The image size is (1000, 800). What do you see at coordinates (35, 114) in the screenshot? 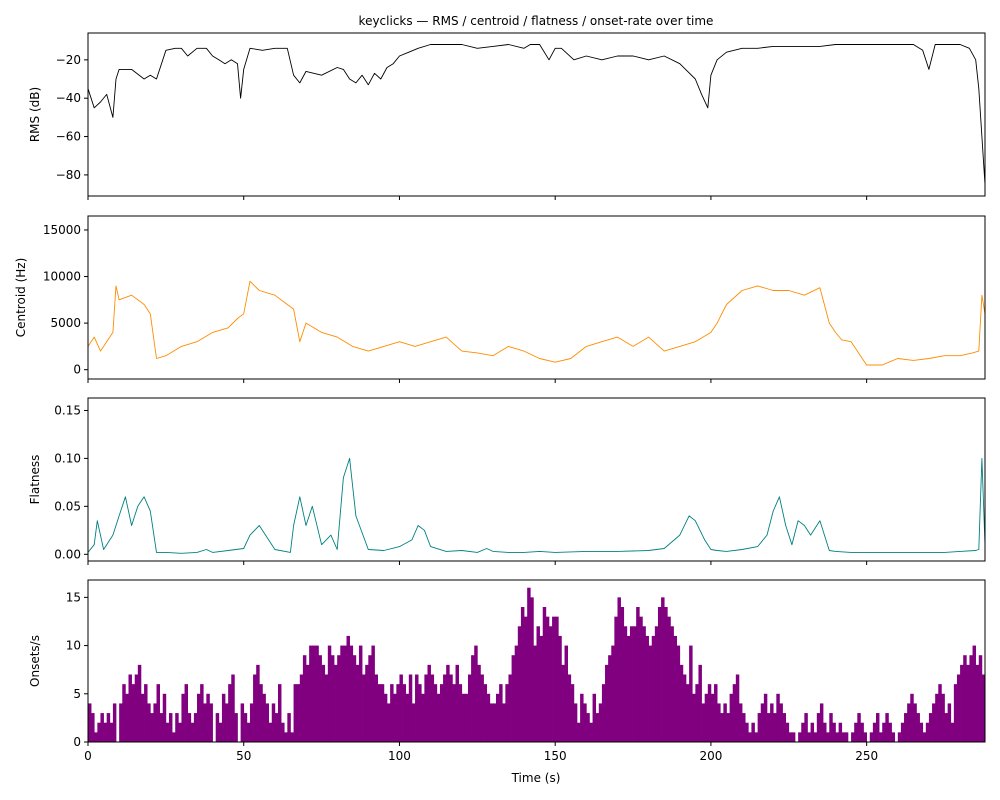
I see `y-axis-label: RMS (dB)` at bounding box center [35, 114].